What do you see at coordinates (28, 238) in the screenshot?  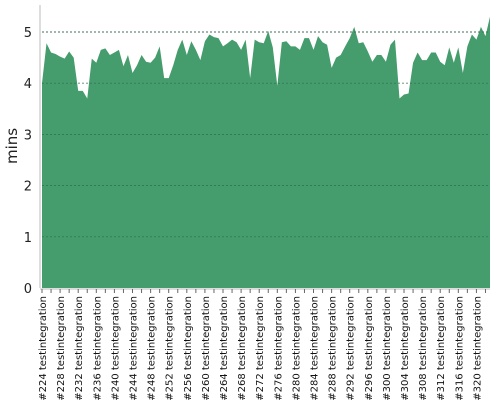 I see `y-tick-label: 1` at bounding box center [28, 238].